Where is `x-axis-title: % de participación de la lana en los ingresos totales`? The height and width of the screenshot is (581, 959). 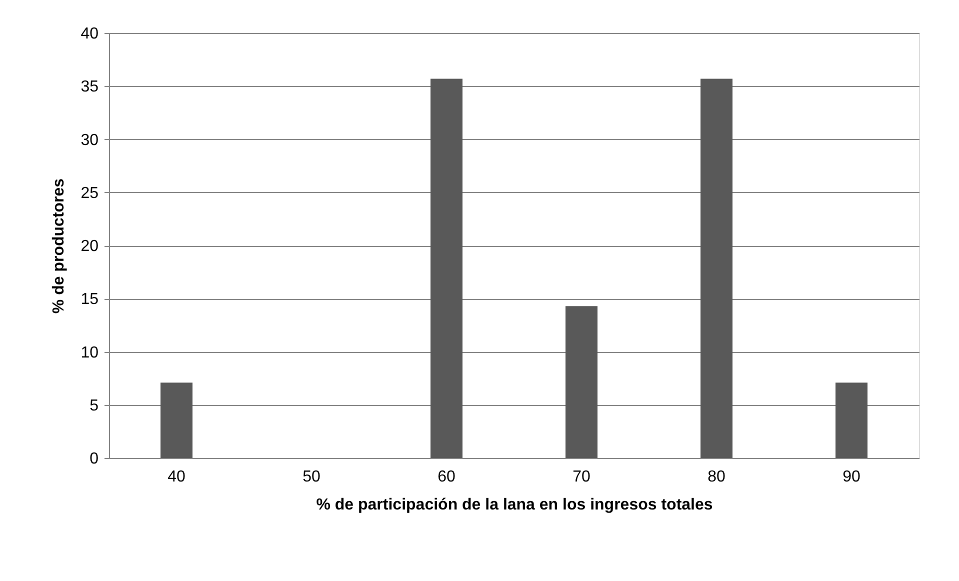 x-axis-title: % de participación de la lana en los ingresos totales is located at coordinates (514, 505).